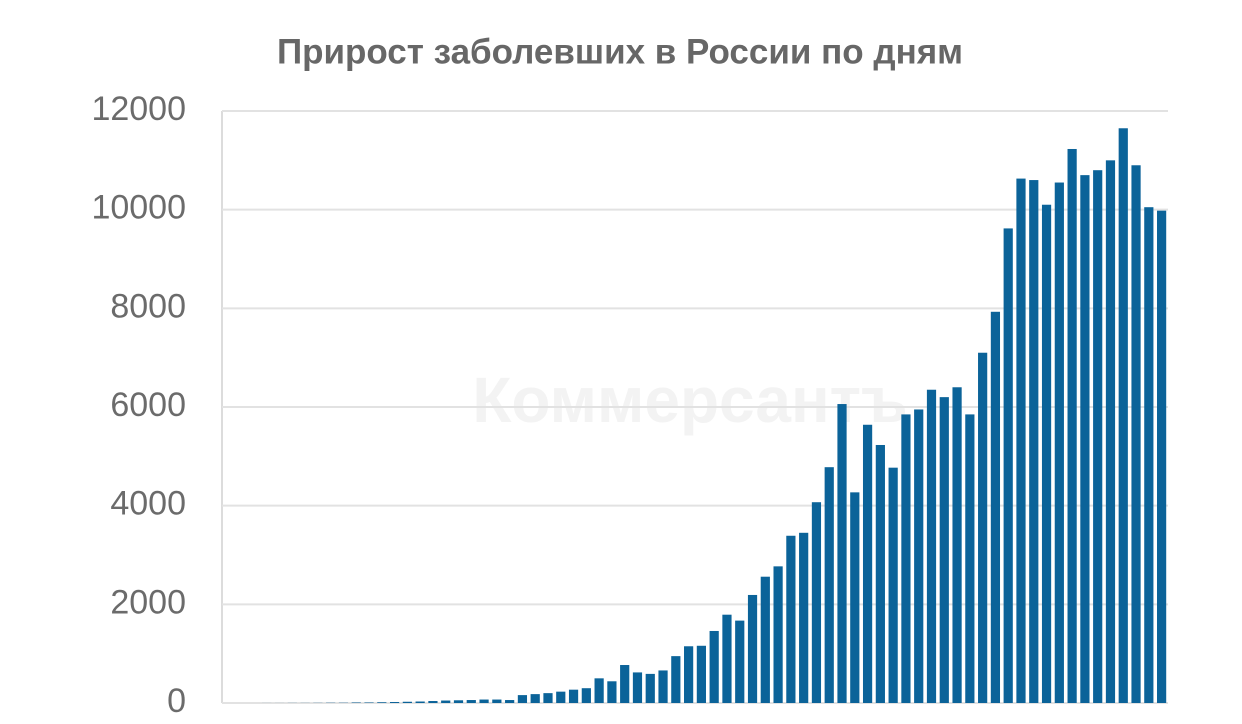  I want to click on y-tick-label: 8000, so click(148, 306).